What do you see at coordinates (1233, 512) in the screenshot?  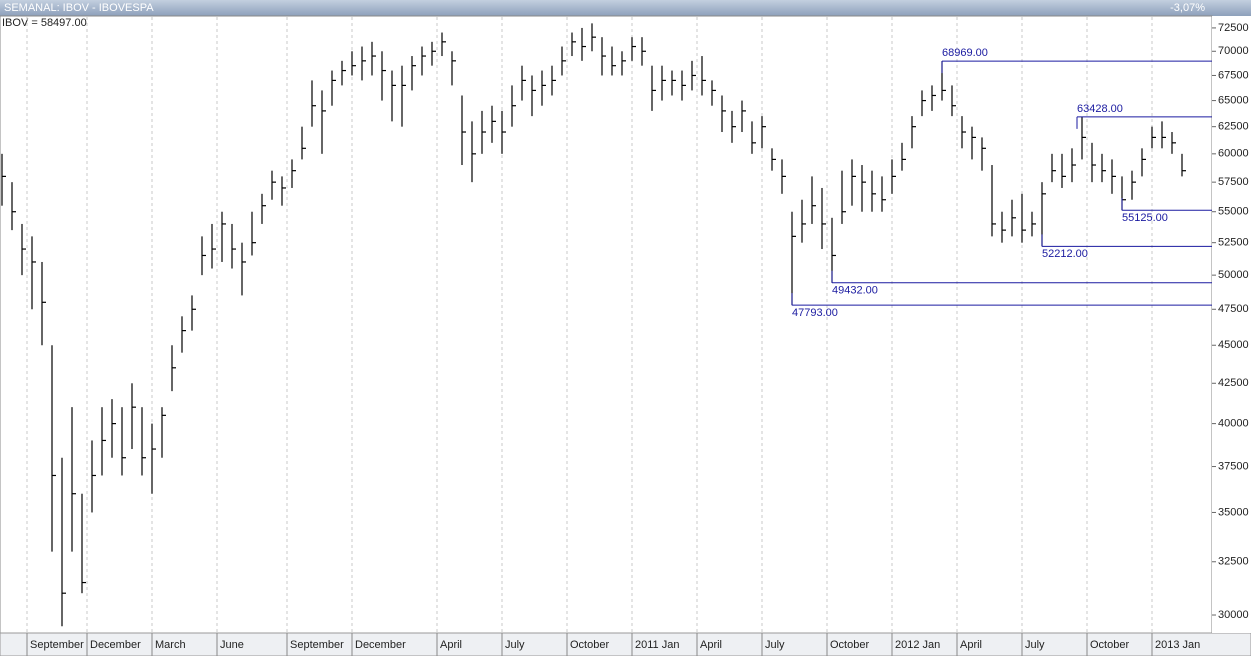 I see `y-tick-label: 35000` at bounding box center [1233, 512].